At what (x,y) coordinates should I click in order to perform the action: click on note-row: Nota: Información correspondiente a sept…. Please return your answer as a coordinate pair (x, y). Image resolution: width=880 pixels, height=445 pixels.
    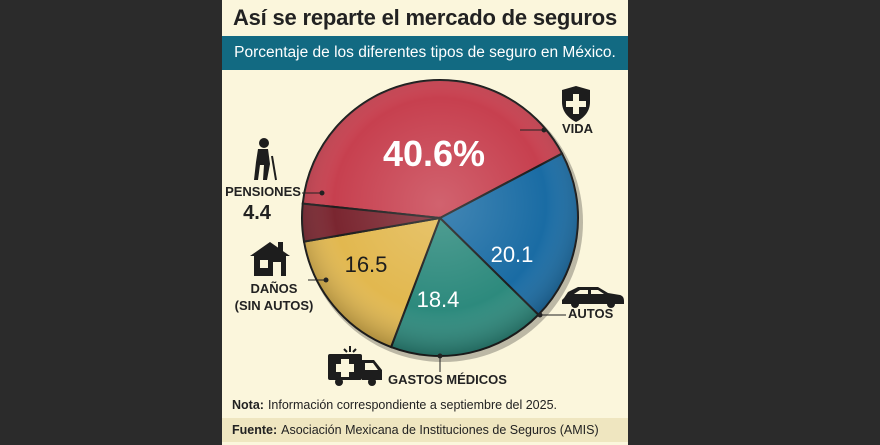
    Looking at the image, I should click on (425, 405).